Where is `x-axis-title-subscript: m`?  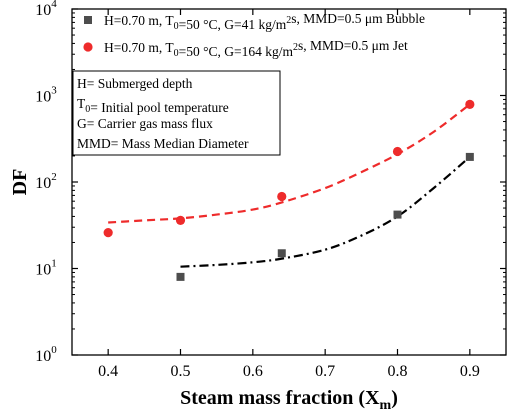
x-axis-title-subscript: m is located at coordinates (386, 405).